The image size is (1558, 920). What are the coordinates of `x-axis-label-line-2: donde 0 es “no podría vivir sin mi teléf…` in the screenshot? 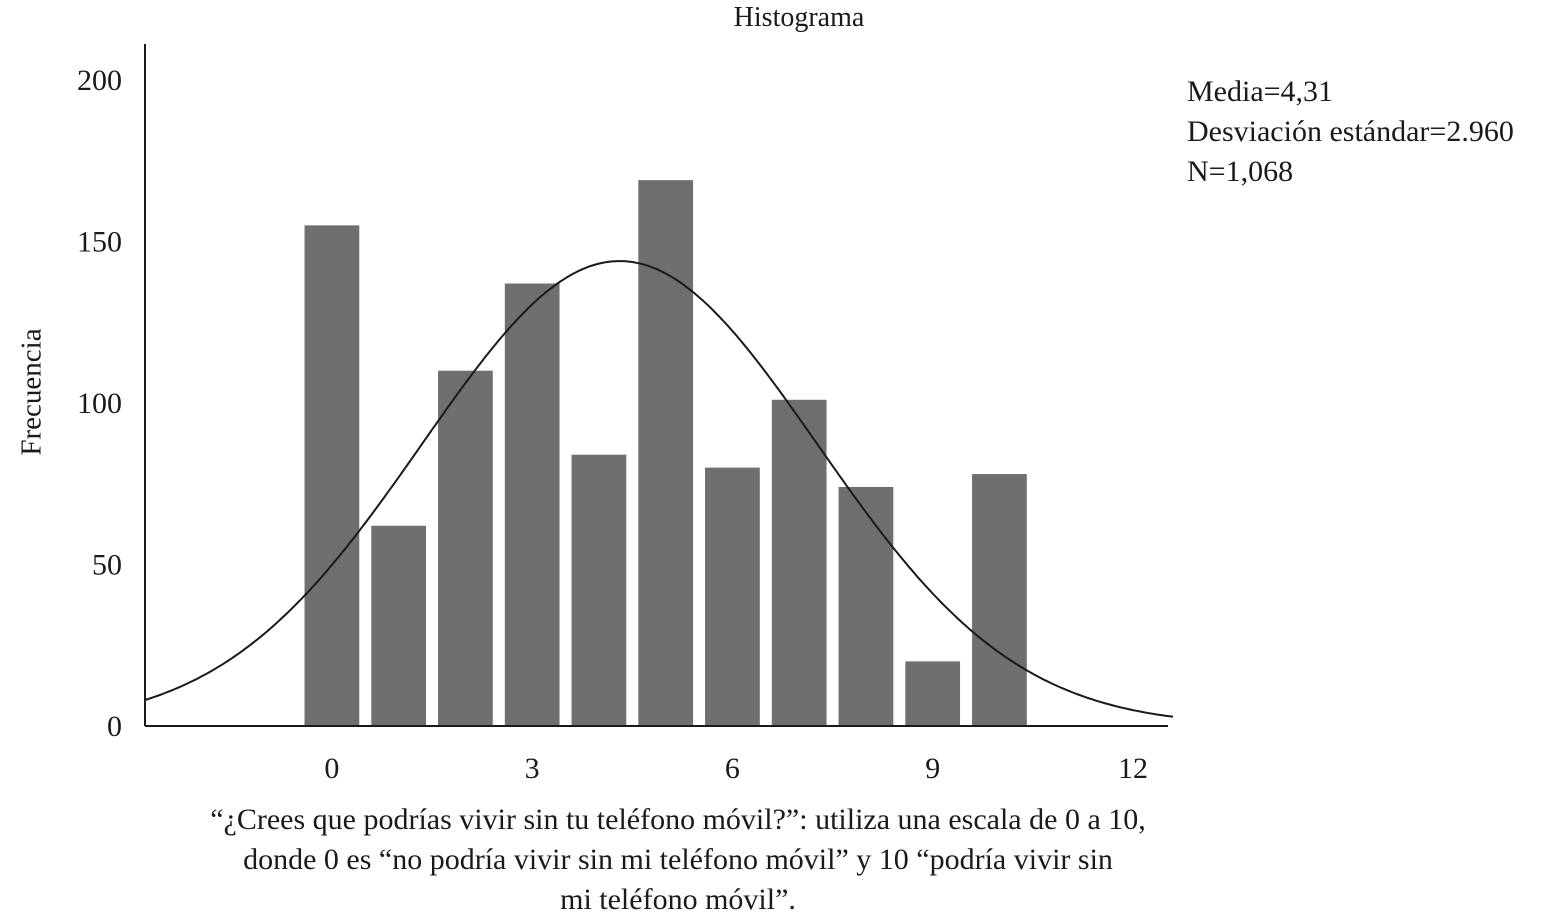 It's located at (678, 859).